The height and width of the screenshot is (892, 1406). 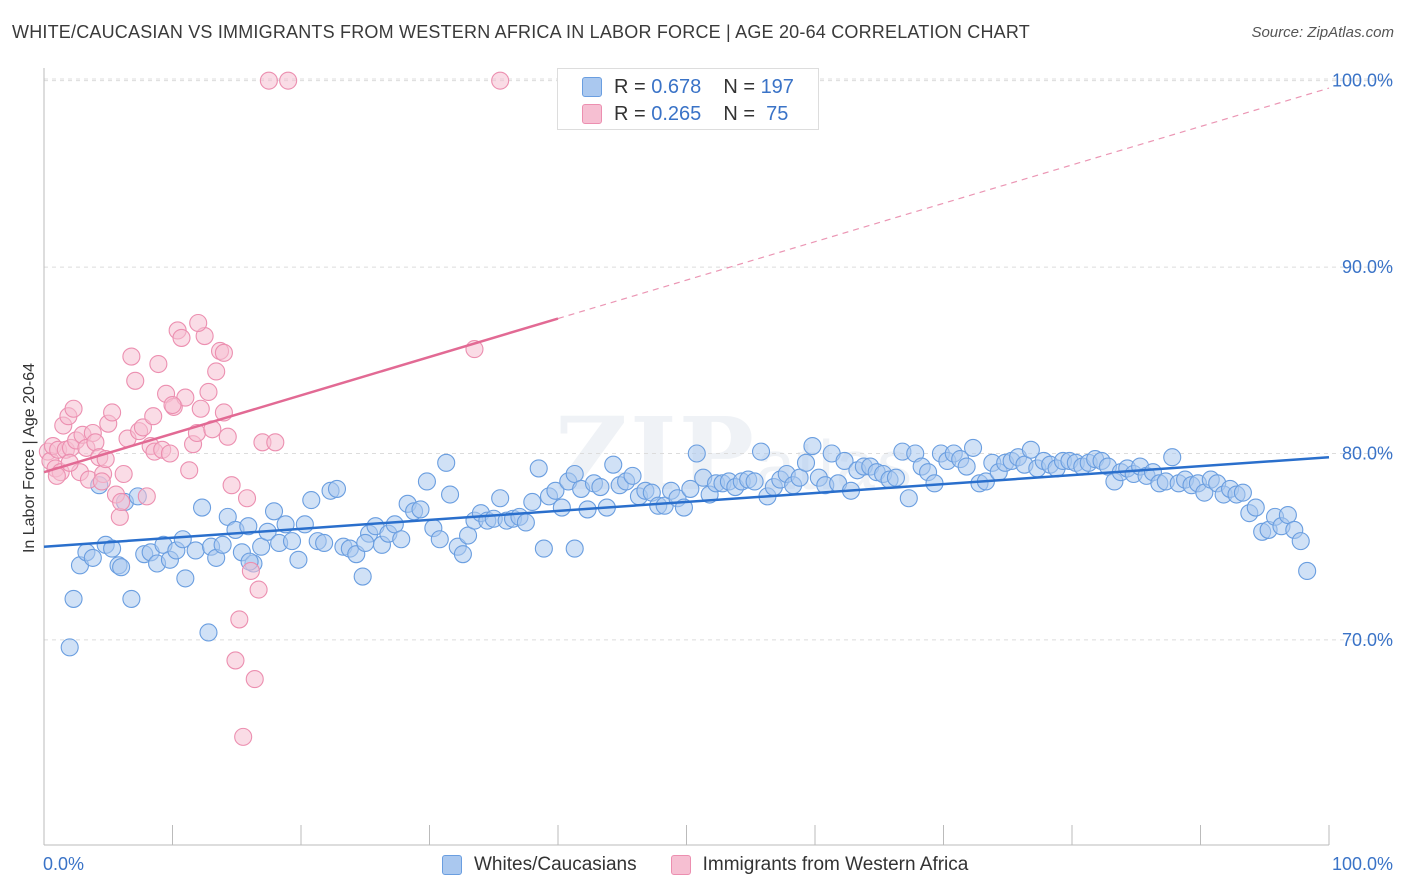 What do you see at coordinates (676, 113) in the screenshot?
I see `r-value: 0.265` at bounding box center [676, 113].